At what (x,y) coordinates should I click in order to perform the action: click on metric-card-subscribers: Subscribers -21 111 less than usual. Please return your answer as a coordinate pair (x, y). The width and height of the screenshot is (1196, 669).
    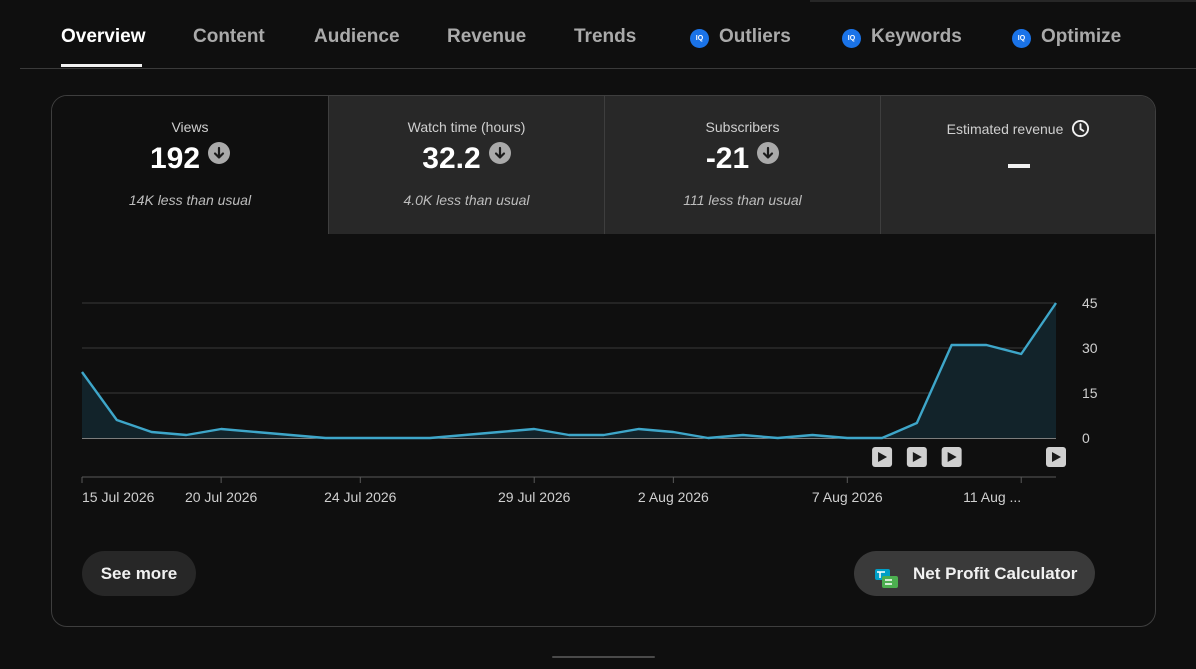
    Looking at the image, I should click on (742, 165).